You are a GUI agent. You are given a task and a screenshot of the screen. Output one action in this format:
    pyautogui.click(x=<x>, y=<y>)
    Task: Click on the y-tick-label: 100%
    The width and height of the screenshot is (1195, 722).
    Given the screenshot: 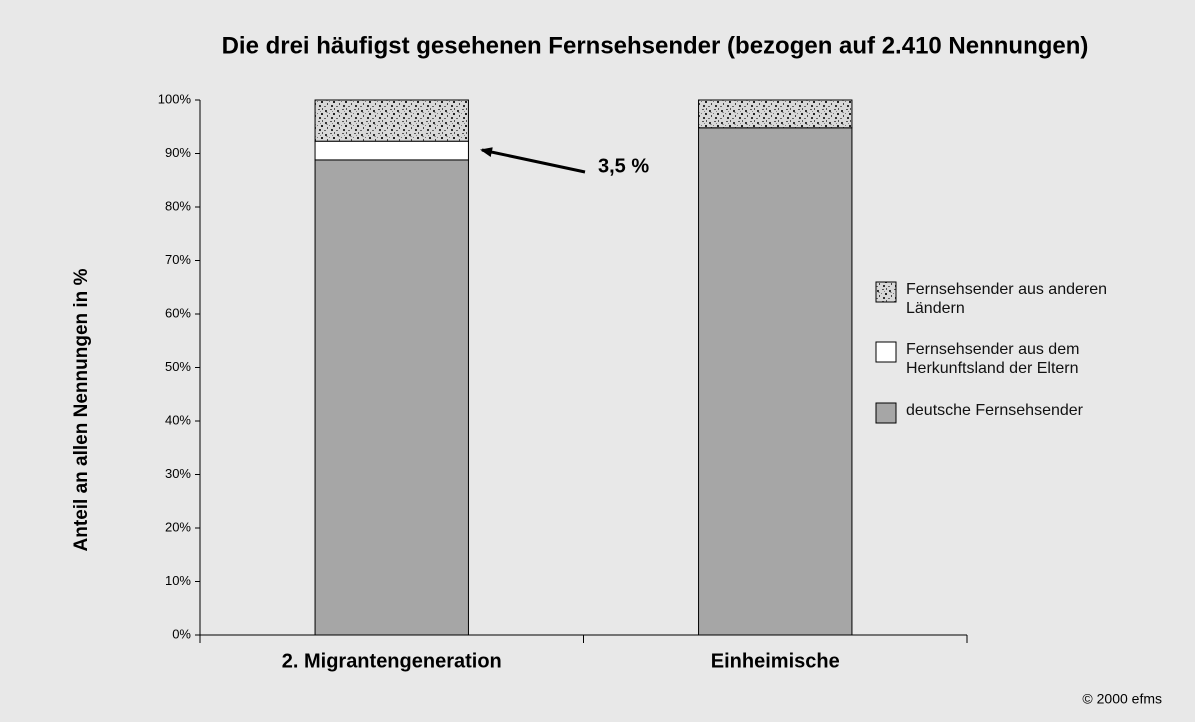 What is the action you would take?
    pyautogui.click(x=175, y=98)
    